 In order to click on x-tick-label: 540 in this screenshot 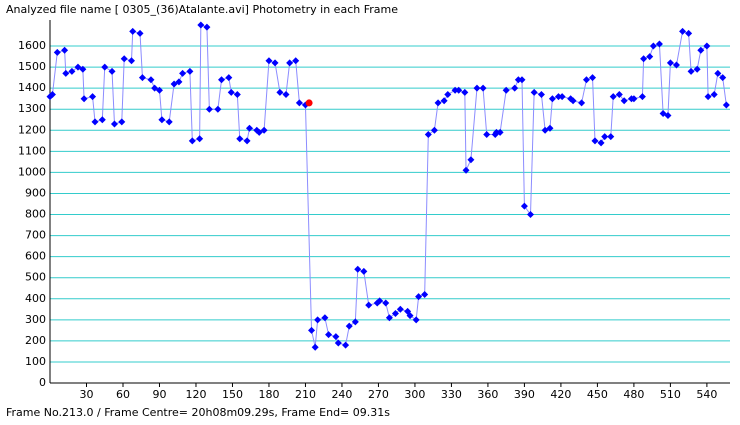, I will do `click(706, 394)`.